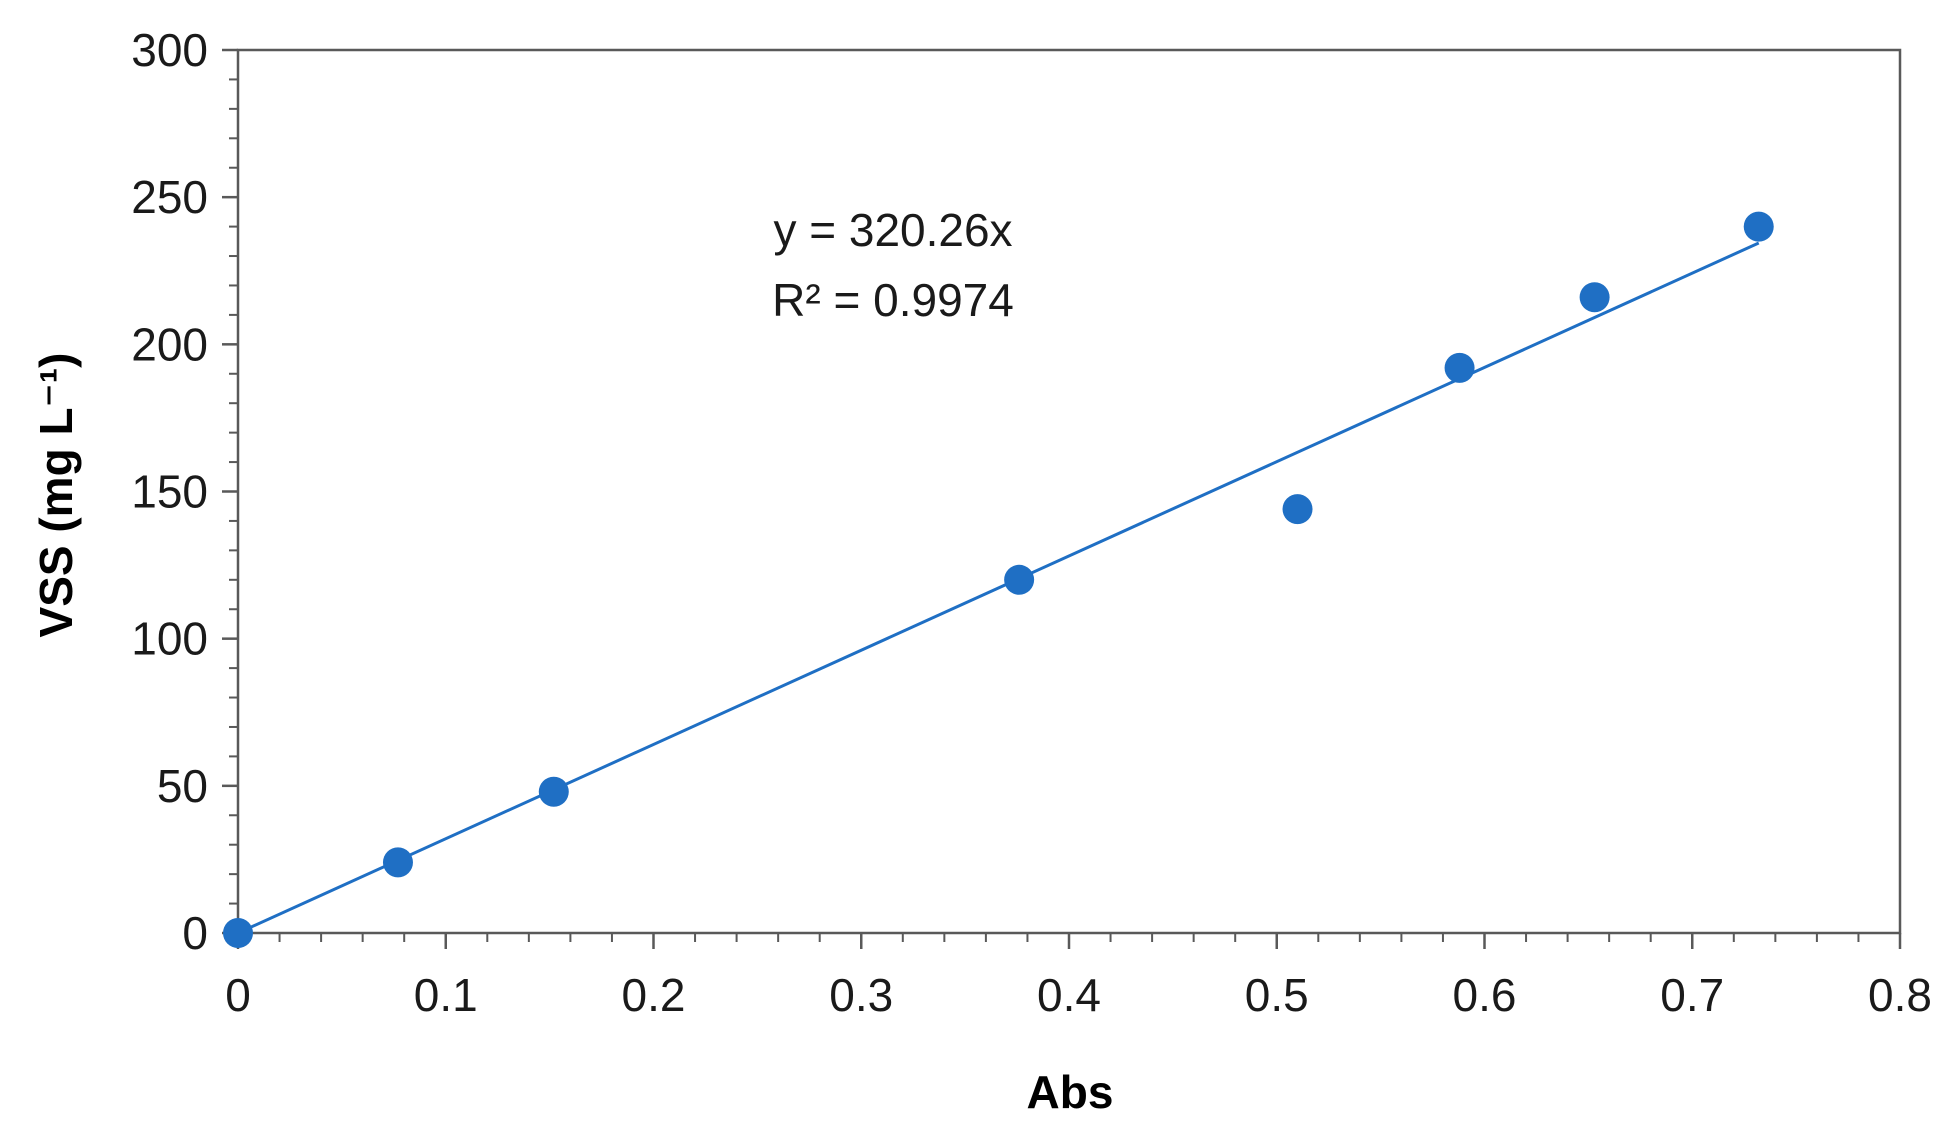  I want to click on x-tick-label: 0.6, so click(1485, 995).